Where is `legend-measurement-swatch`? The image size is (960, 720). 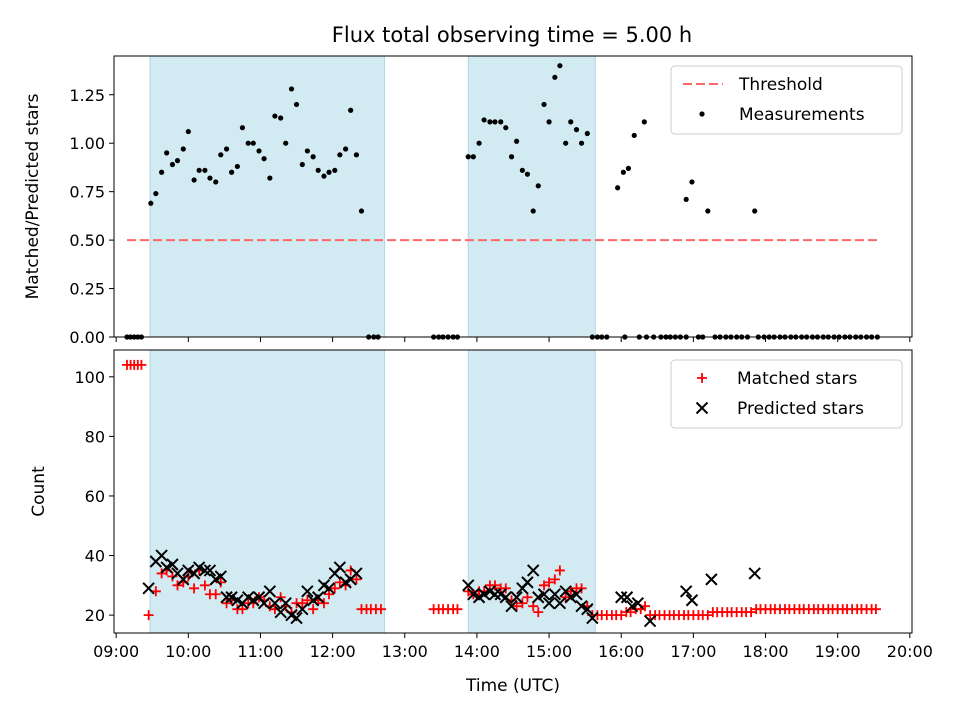 legend-measurement-swatch is located at coordinates (702, 114).